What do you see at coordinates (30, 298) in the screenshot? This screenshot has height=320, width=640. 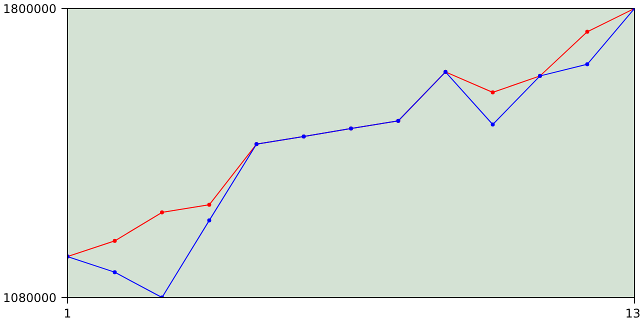 I see `y-tick-label: 1080000` at bounding box center [30, 298].